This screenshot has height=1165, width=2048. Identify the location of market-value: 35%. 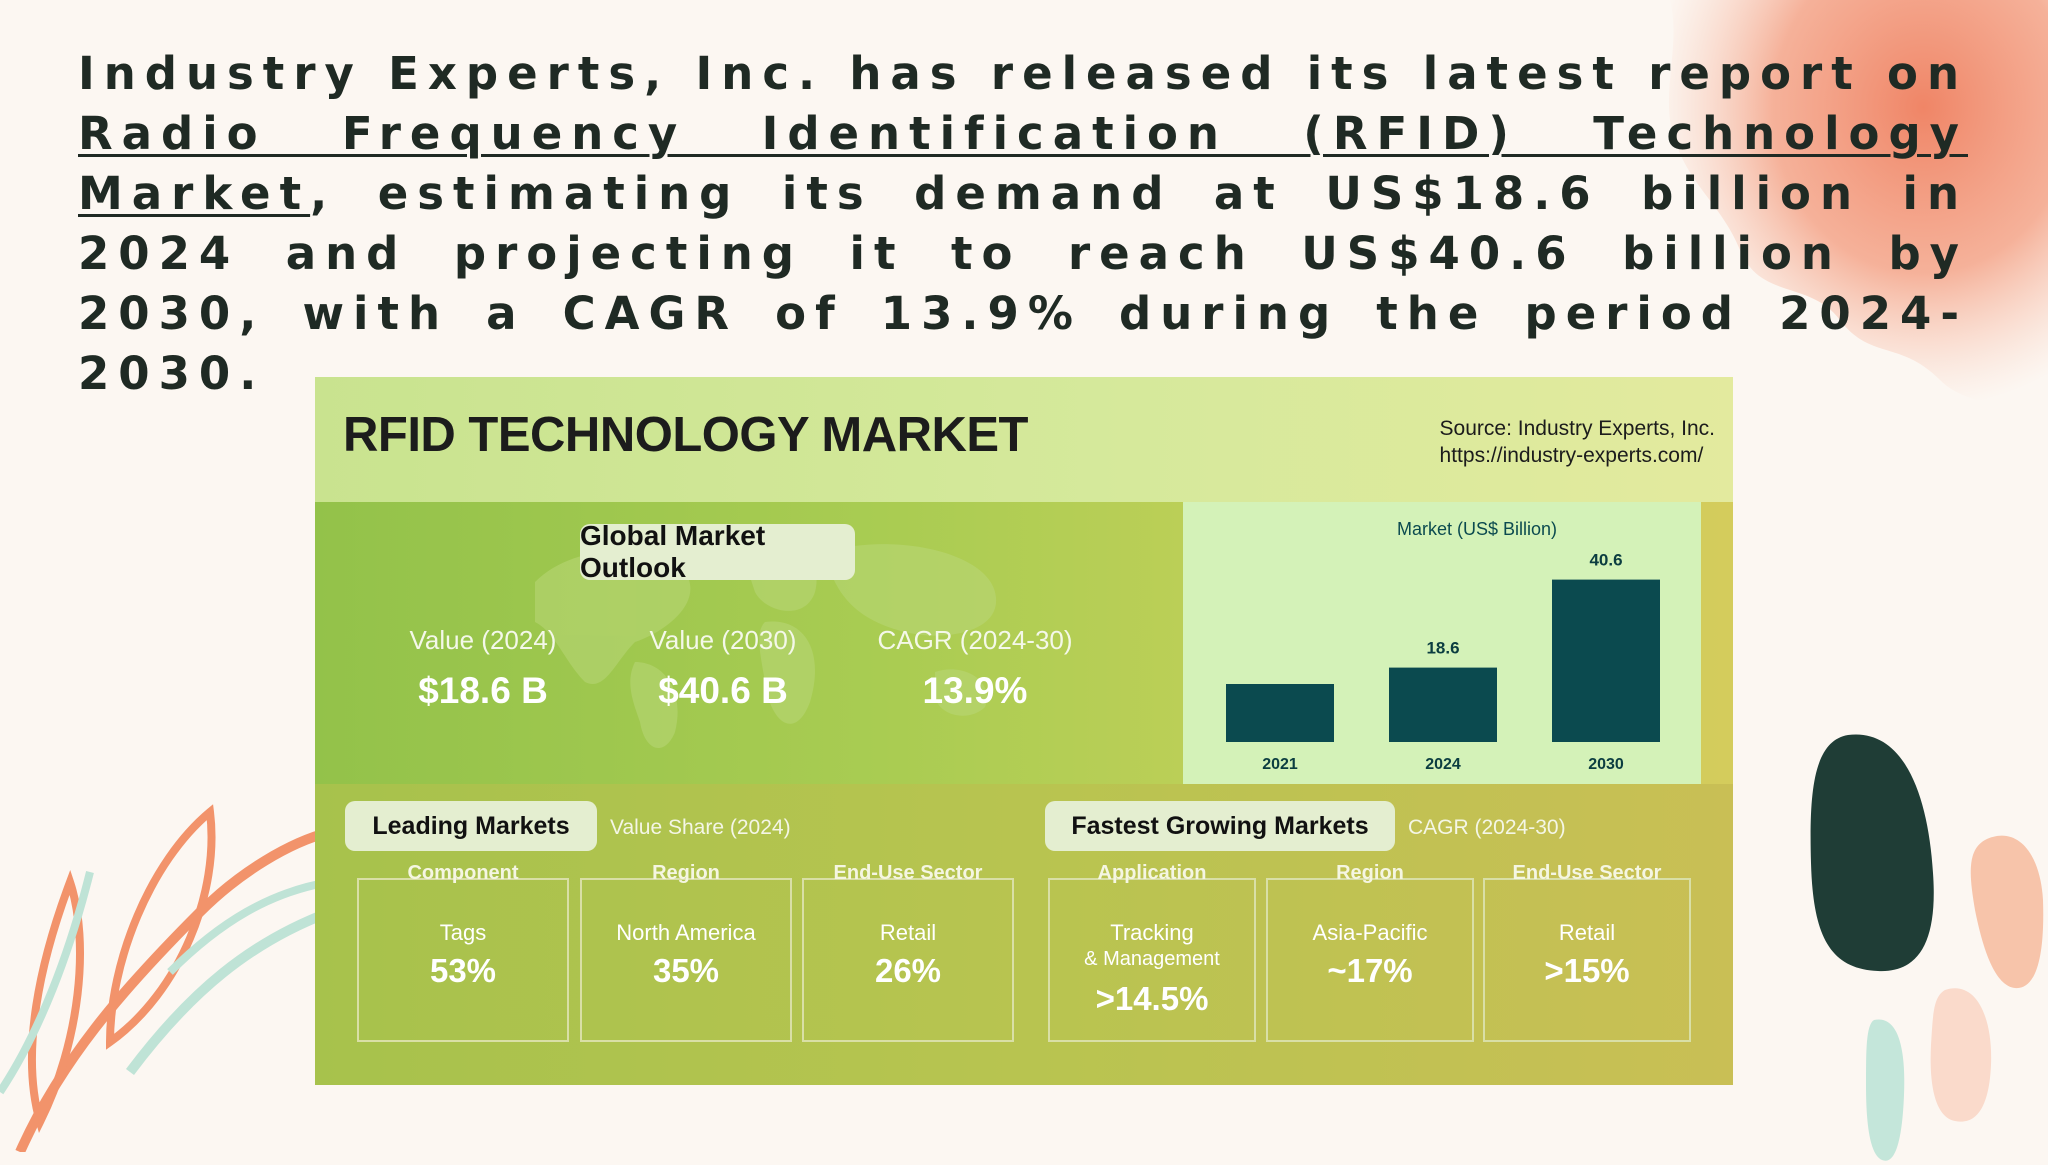
(686, 970).